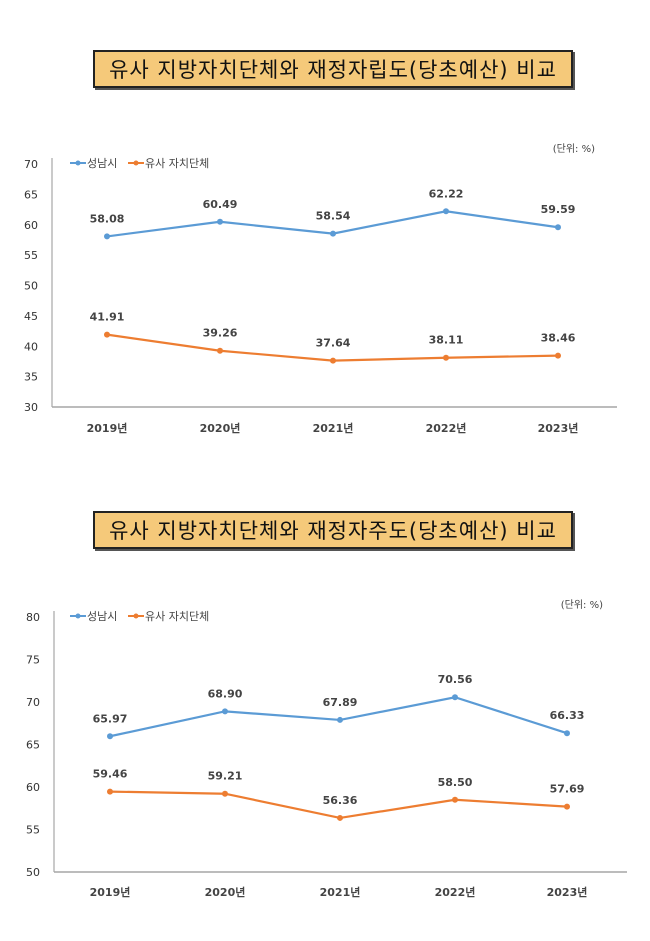 This screenshot has width=650, height=941. I want to click on data-label: 67.89, so click(340, 702).